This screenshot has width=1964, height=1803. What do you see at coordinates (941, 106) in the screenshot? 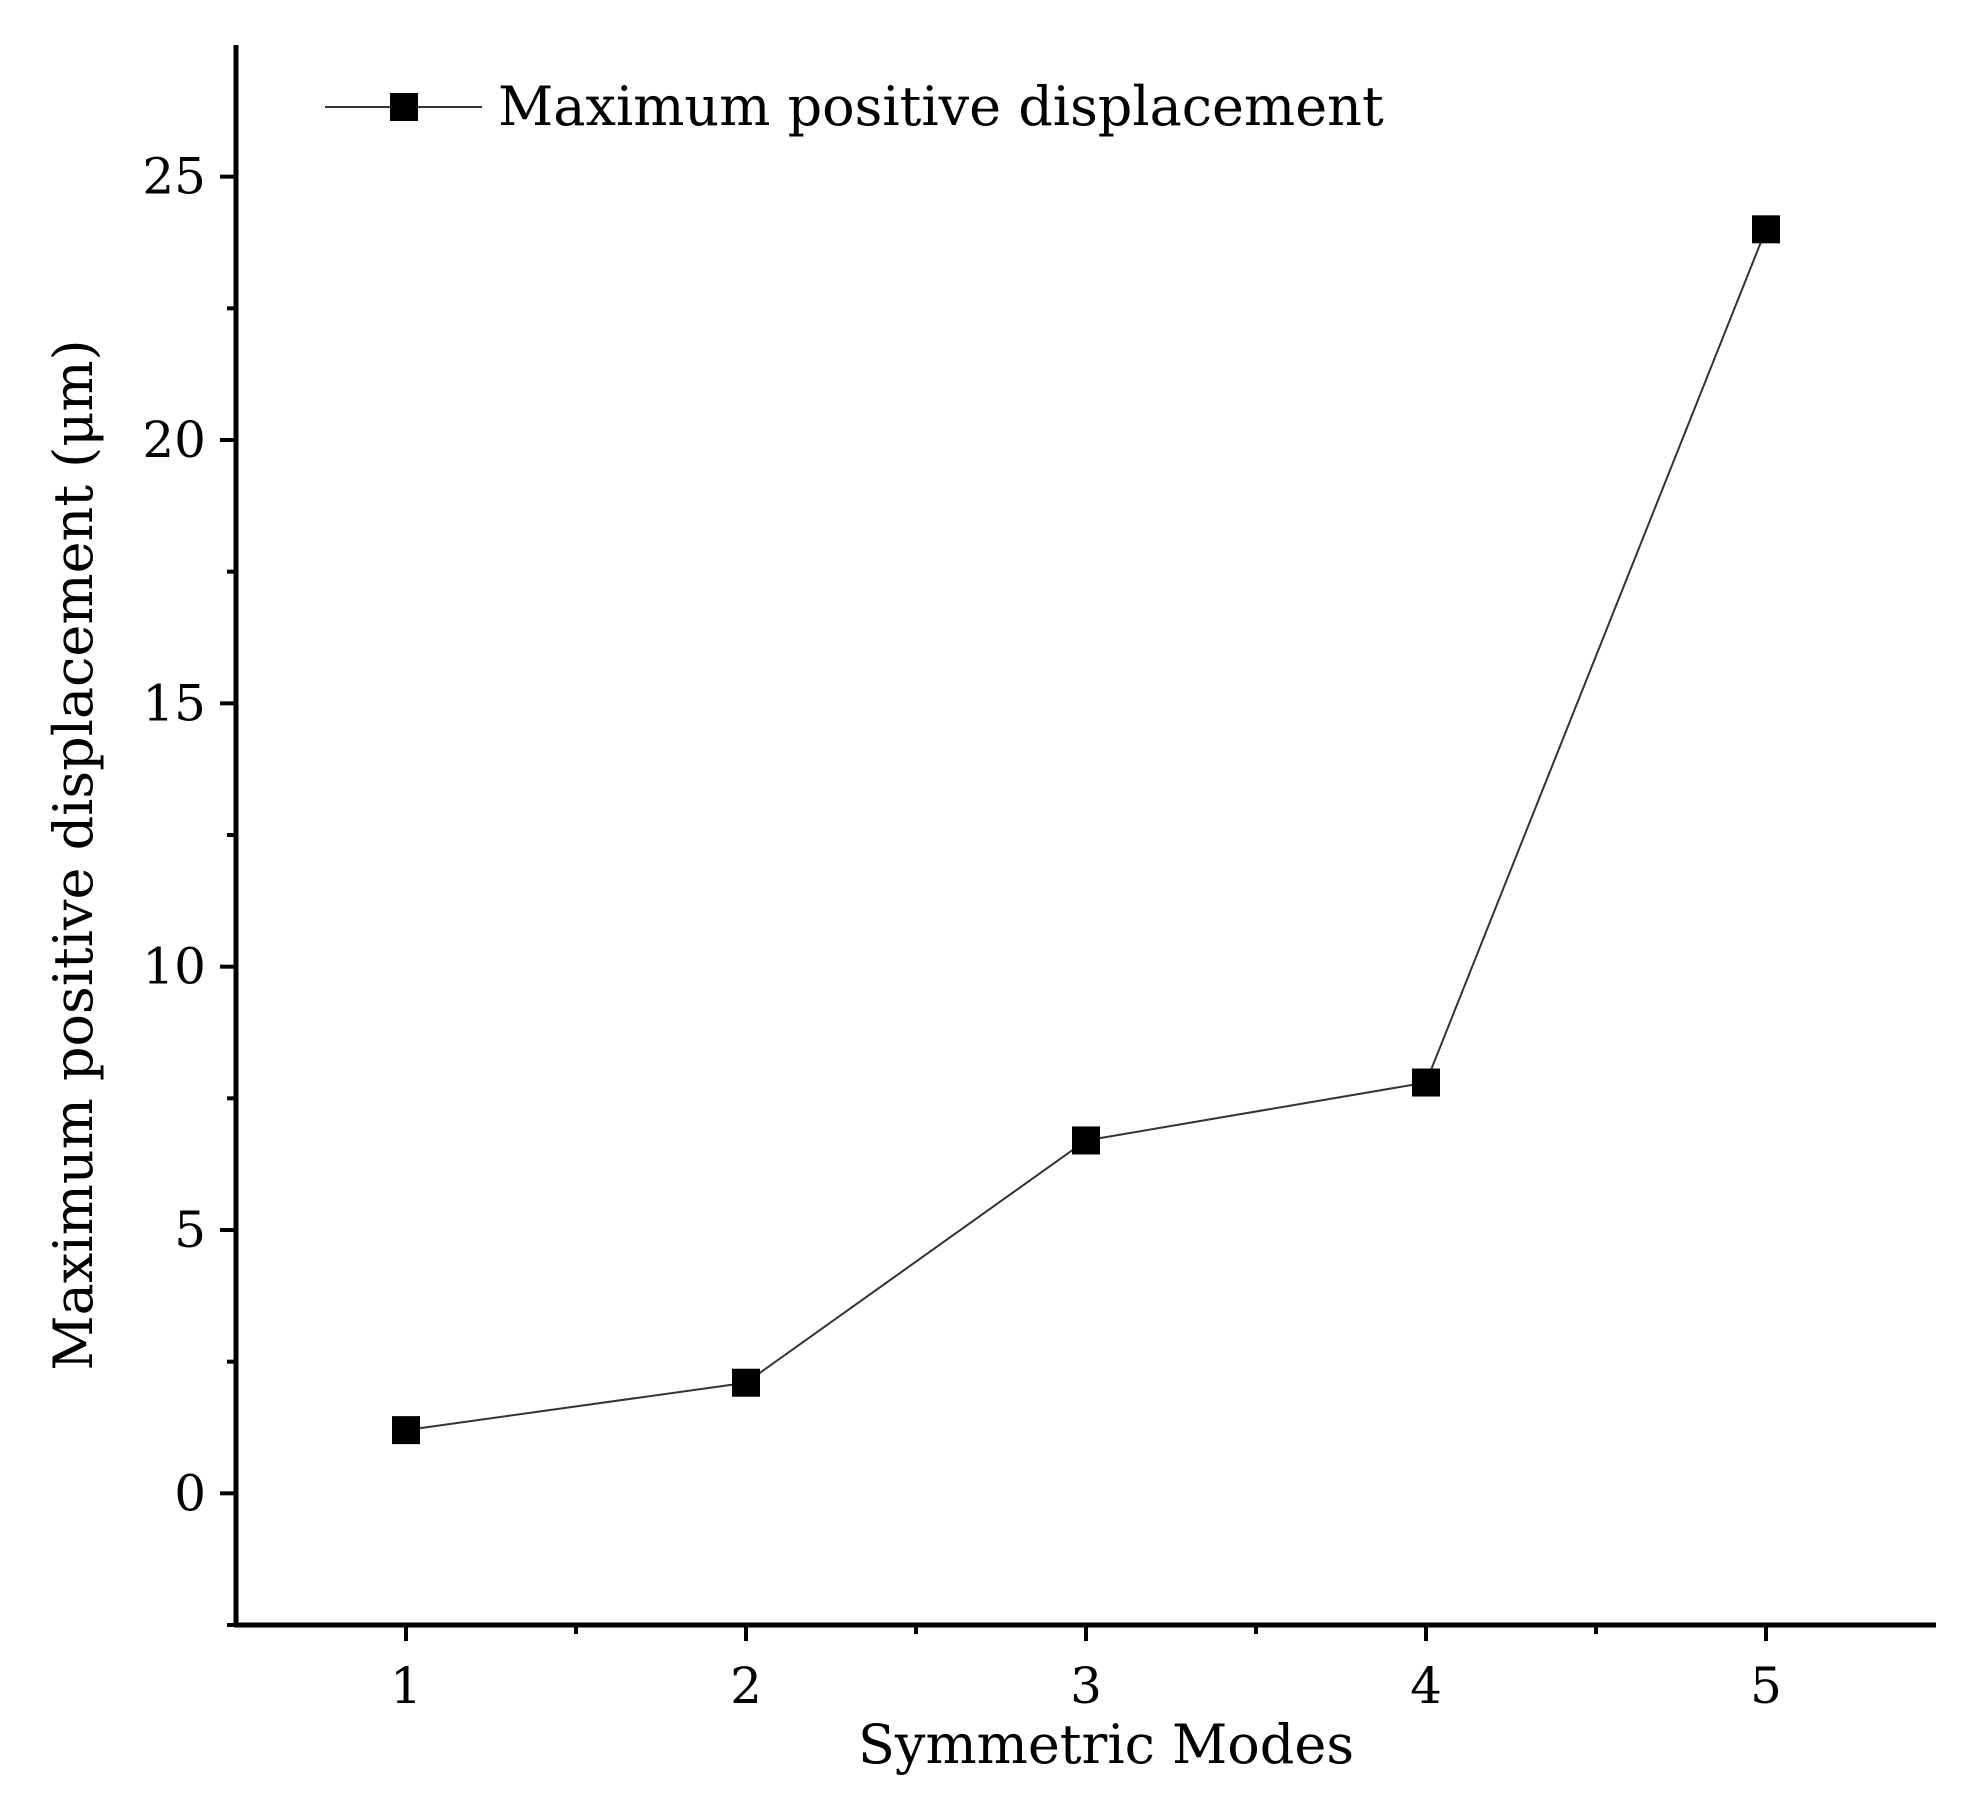
I see `legend-label: Maximum positive displacement` at bounding box center [941, 106].